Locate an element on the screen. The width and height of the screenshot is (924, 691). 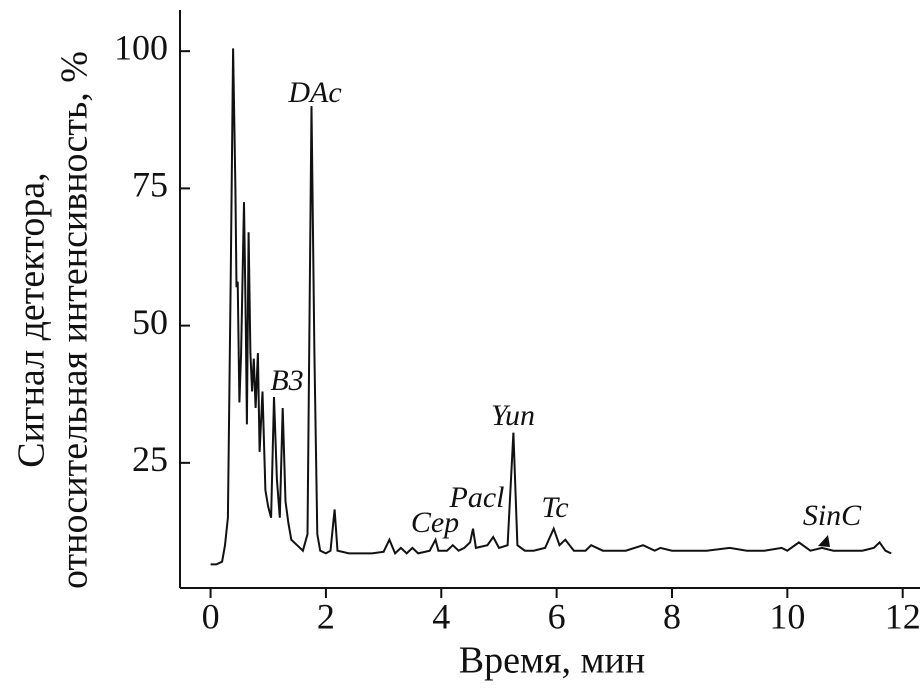
peak-label: SinC is located at coordinates (832, 515).